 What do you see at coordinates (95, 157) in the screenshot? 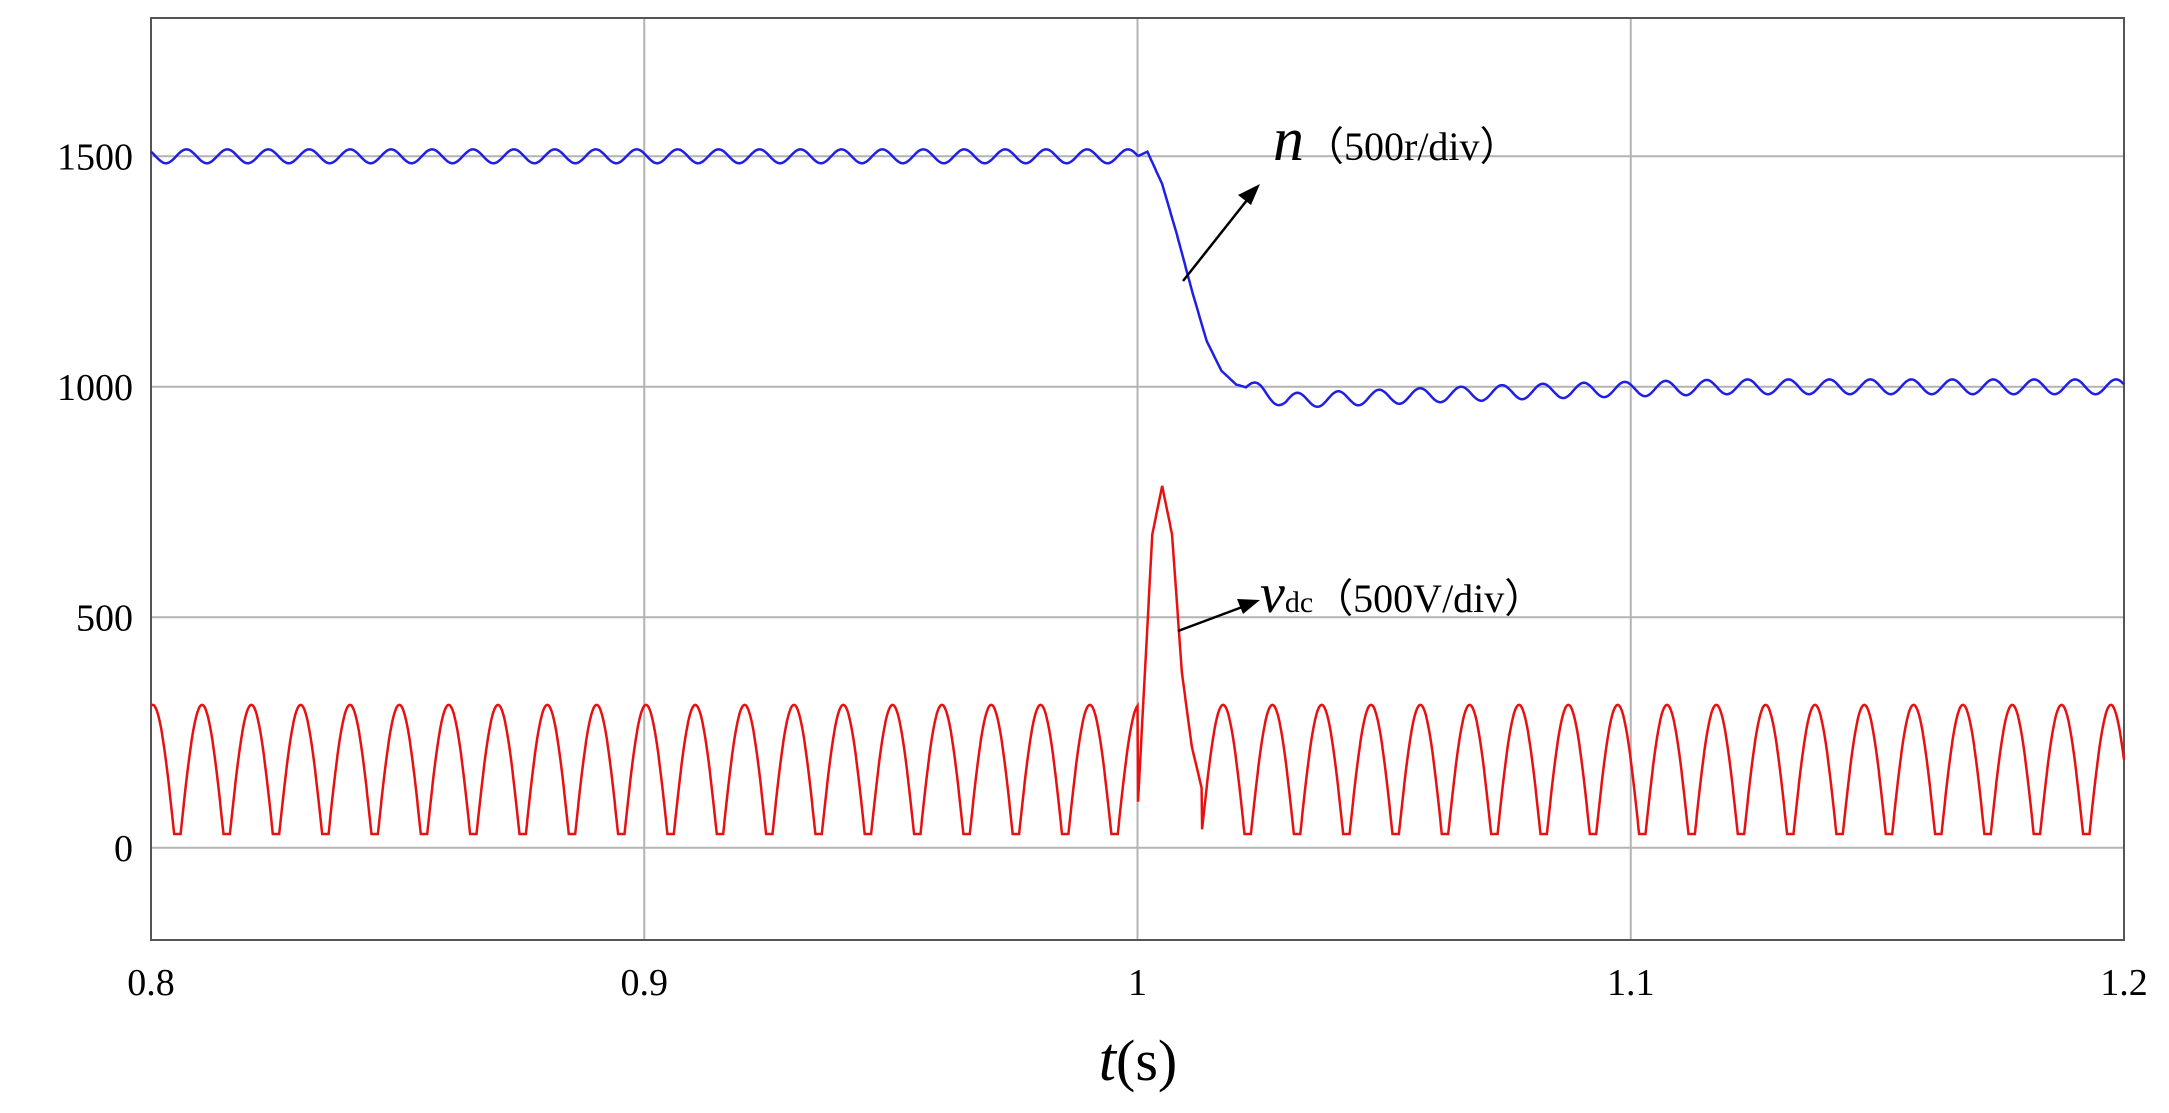
I see `y-tick-label: 1500` at bounding box center [95, 157].